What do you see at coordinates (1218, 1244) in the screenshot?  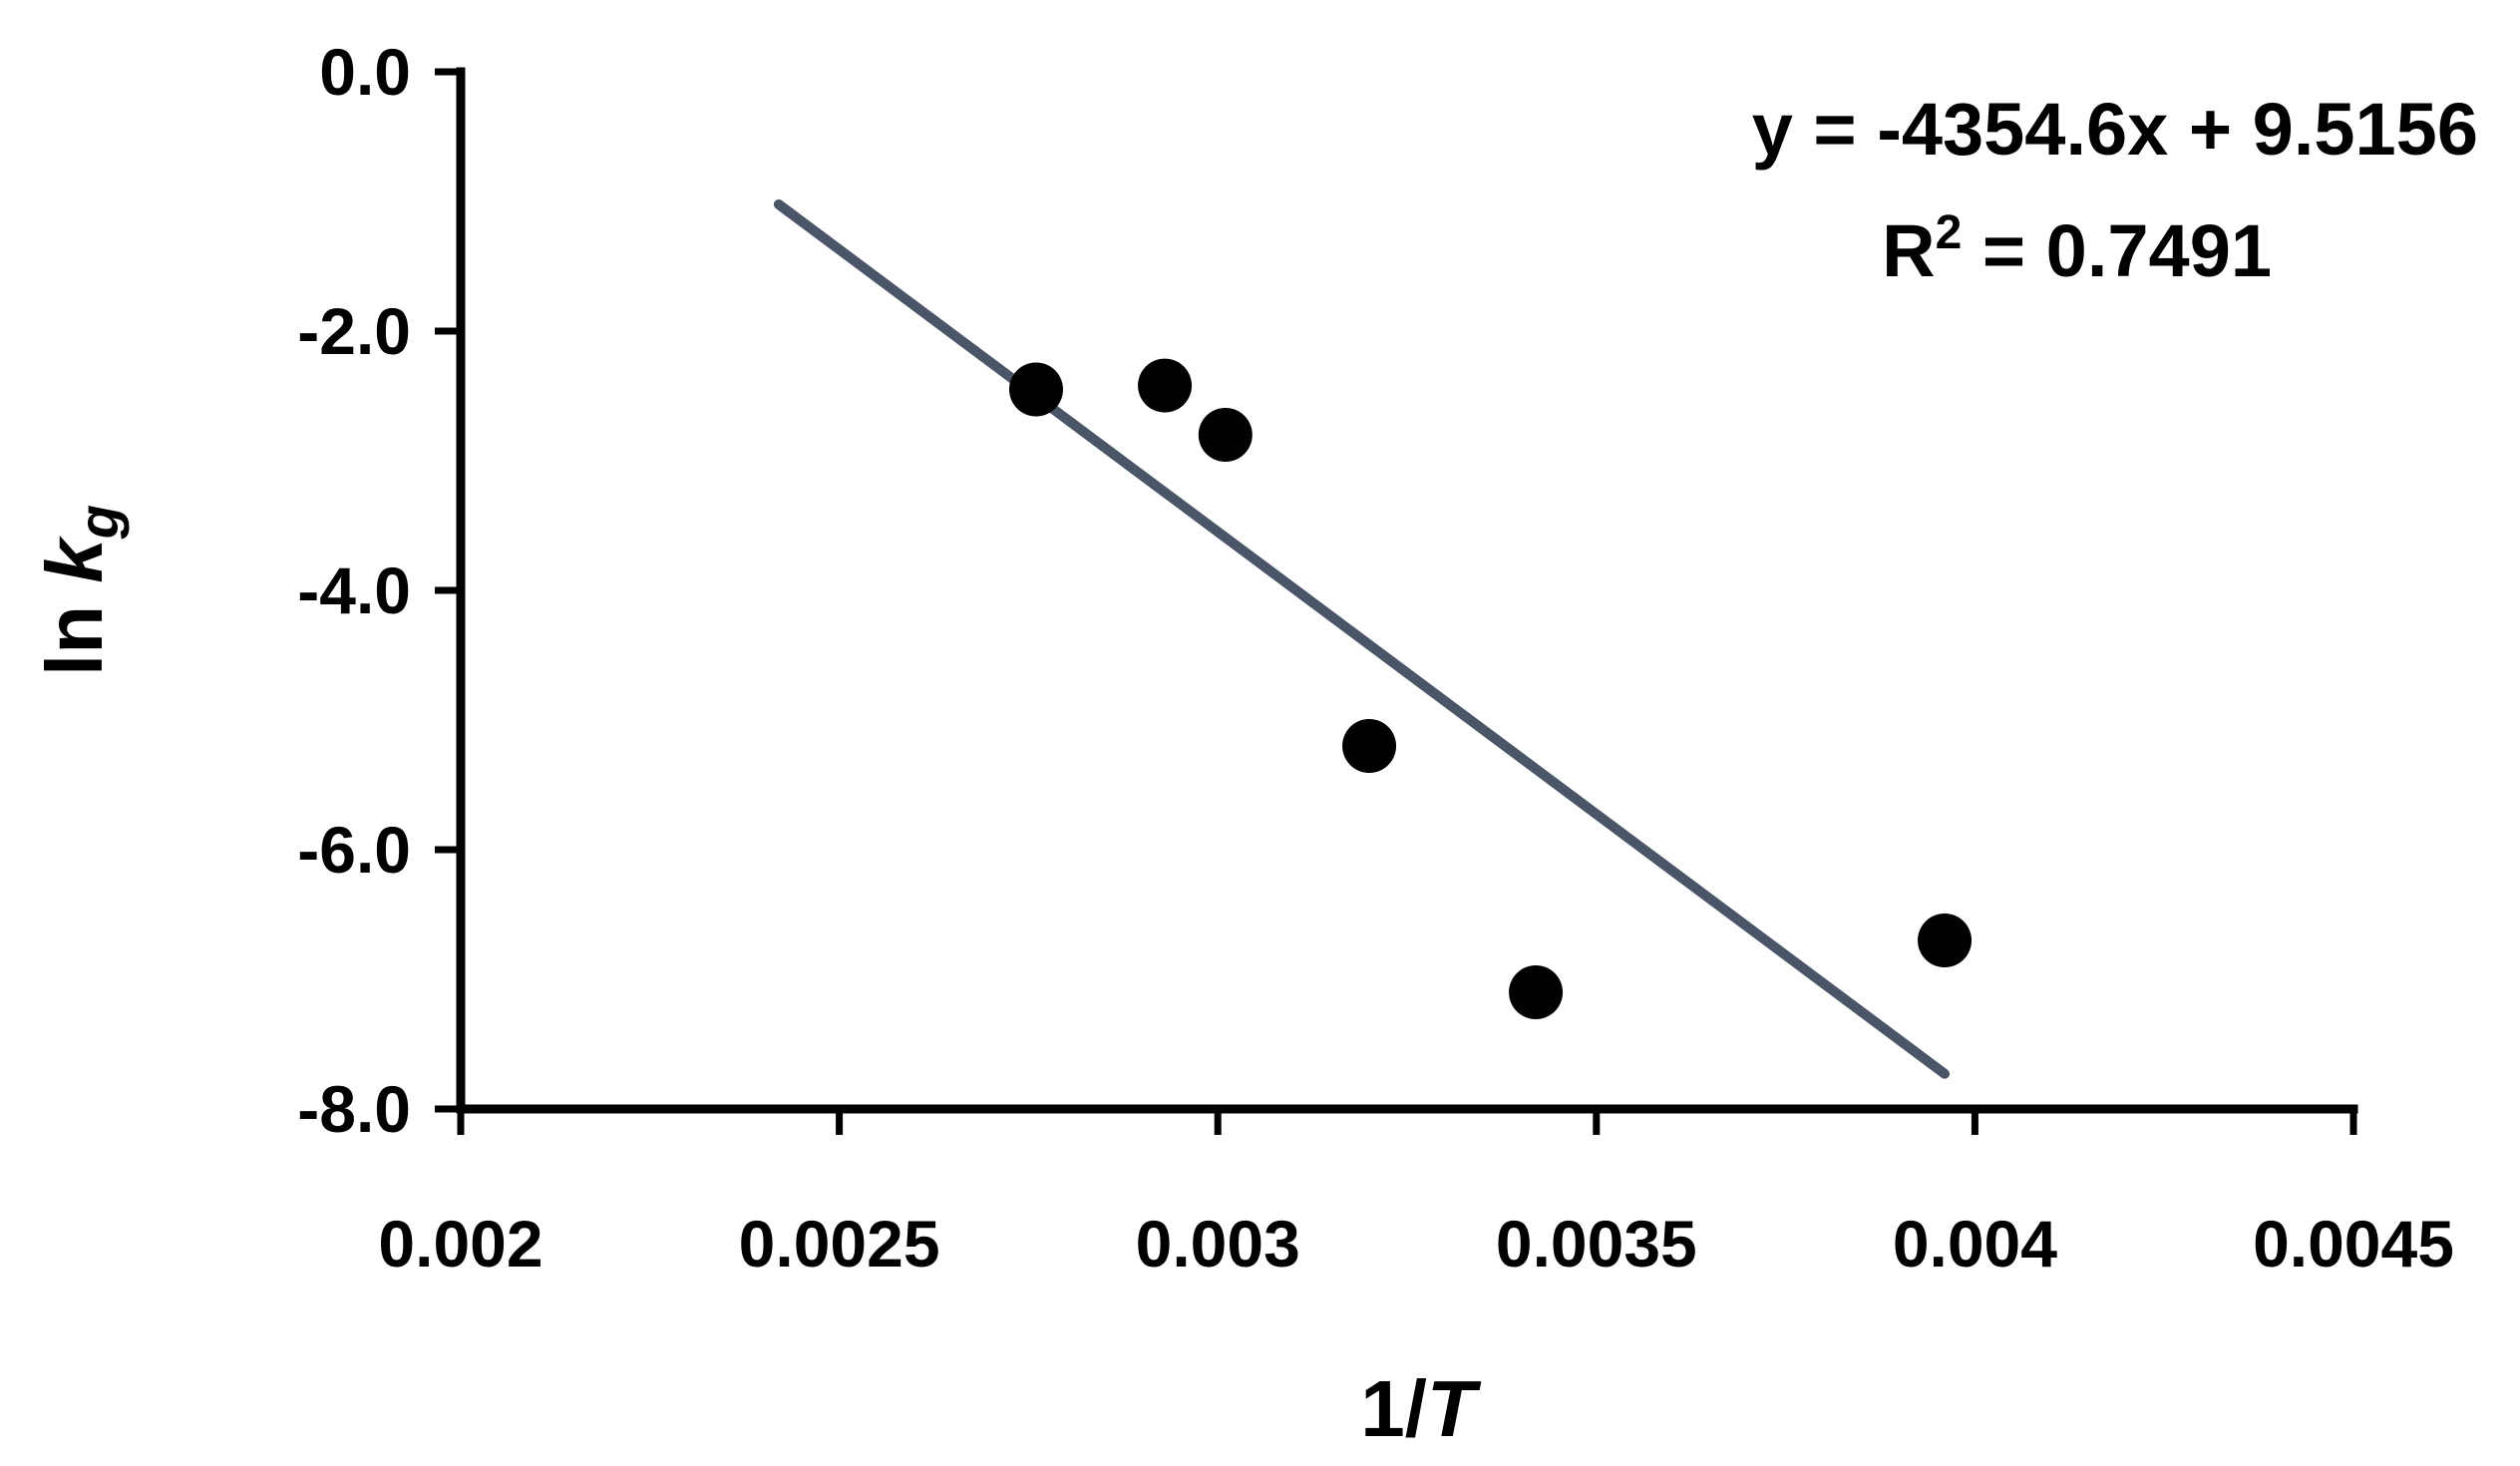 I see `x-tick-label: 0.003` at bounding box center [1218, 1244].